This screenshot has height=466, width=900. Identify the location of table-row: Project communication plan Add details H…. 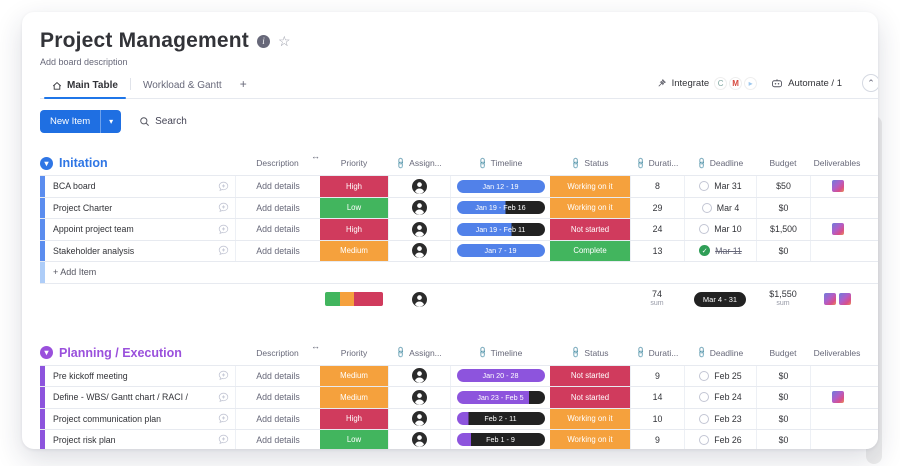
(459, 418).